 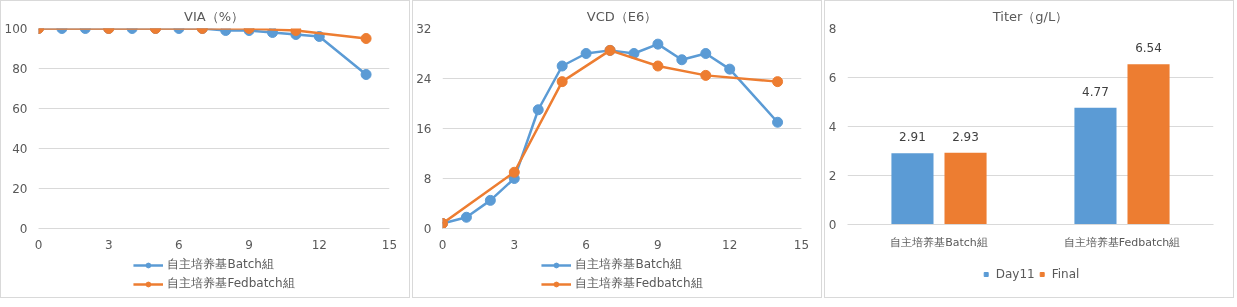 What do you see at coordinates (1065, 274) in the screenshot?
I see `legend-label: Final` at bounding box center [1065, 274].